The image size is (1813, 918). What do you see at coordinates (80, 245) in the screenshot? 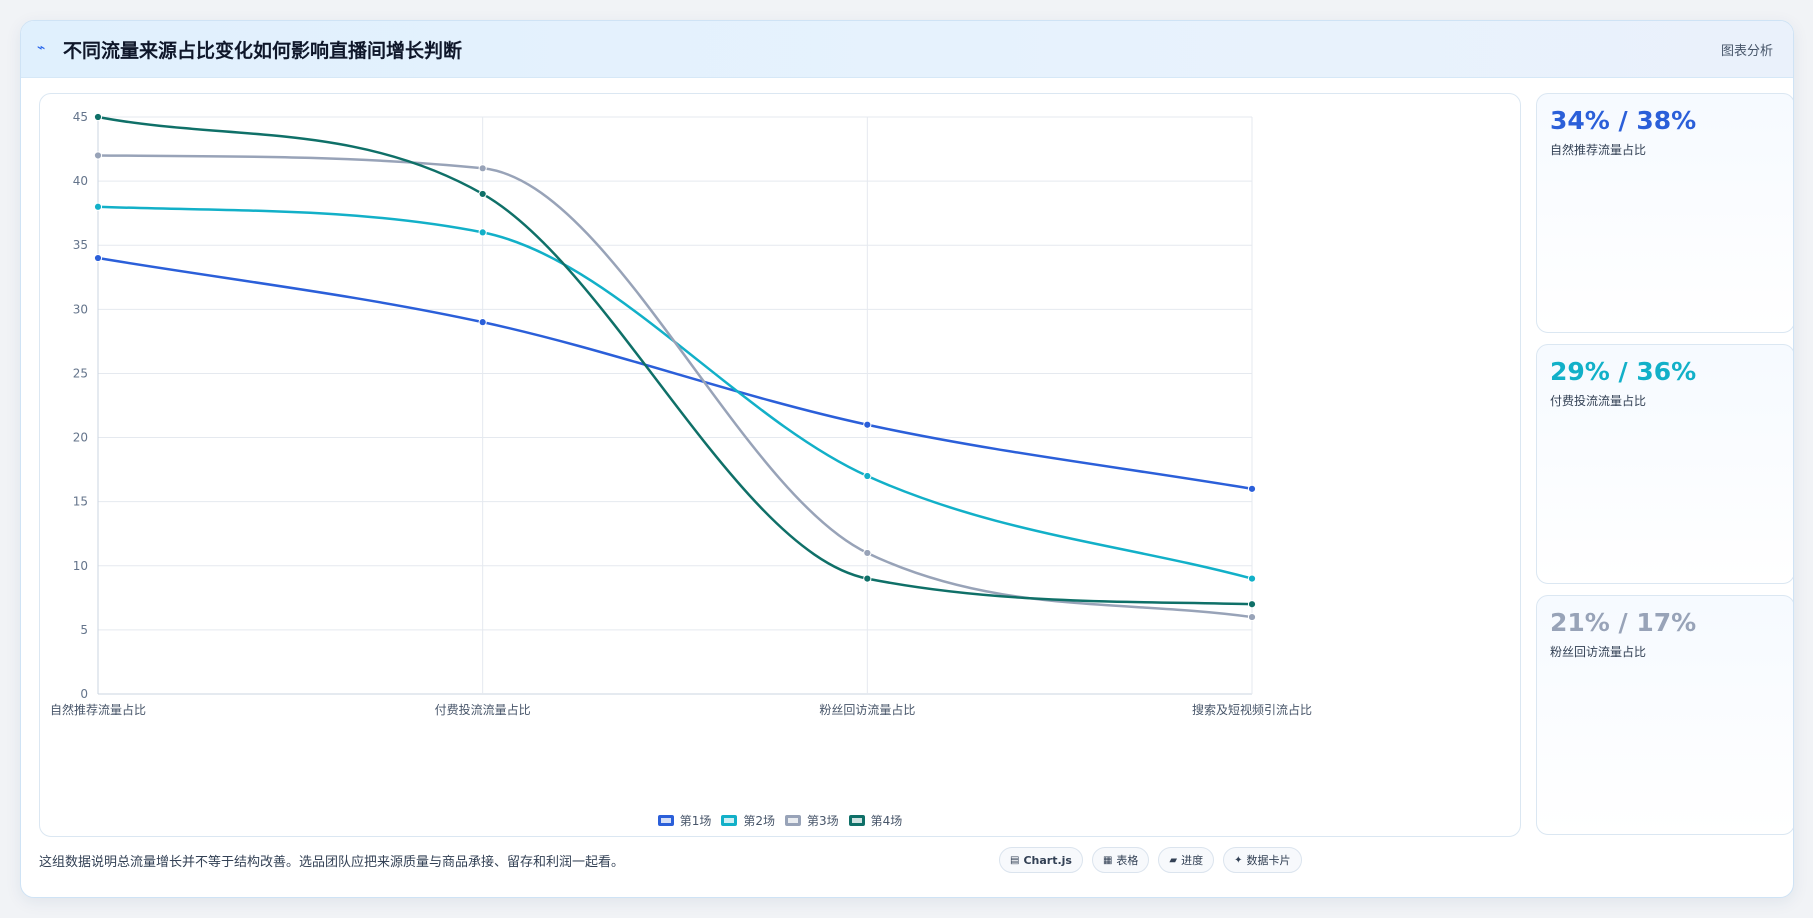
I see `y-tick-label: 35` at bounding box center [80, 245].